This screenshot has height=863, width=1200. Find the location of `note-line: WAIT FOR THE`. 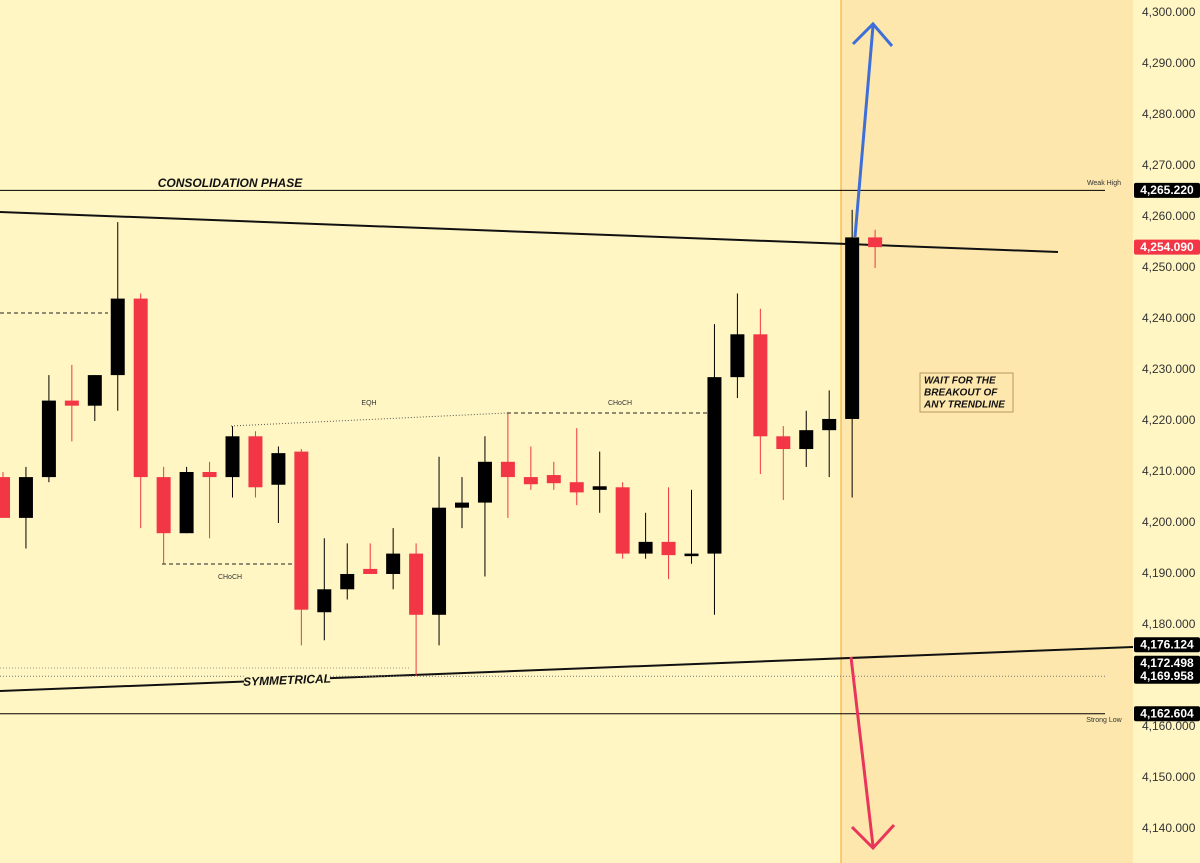

note-line: WAIT FOR THE is located at coordinates (960, 381).